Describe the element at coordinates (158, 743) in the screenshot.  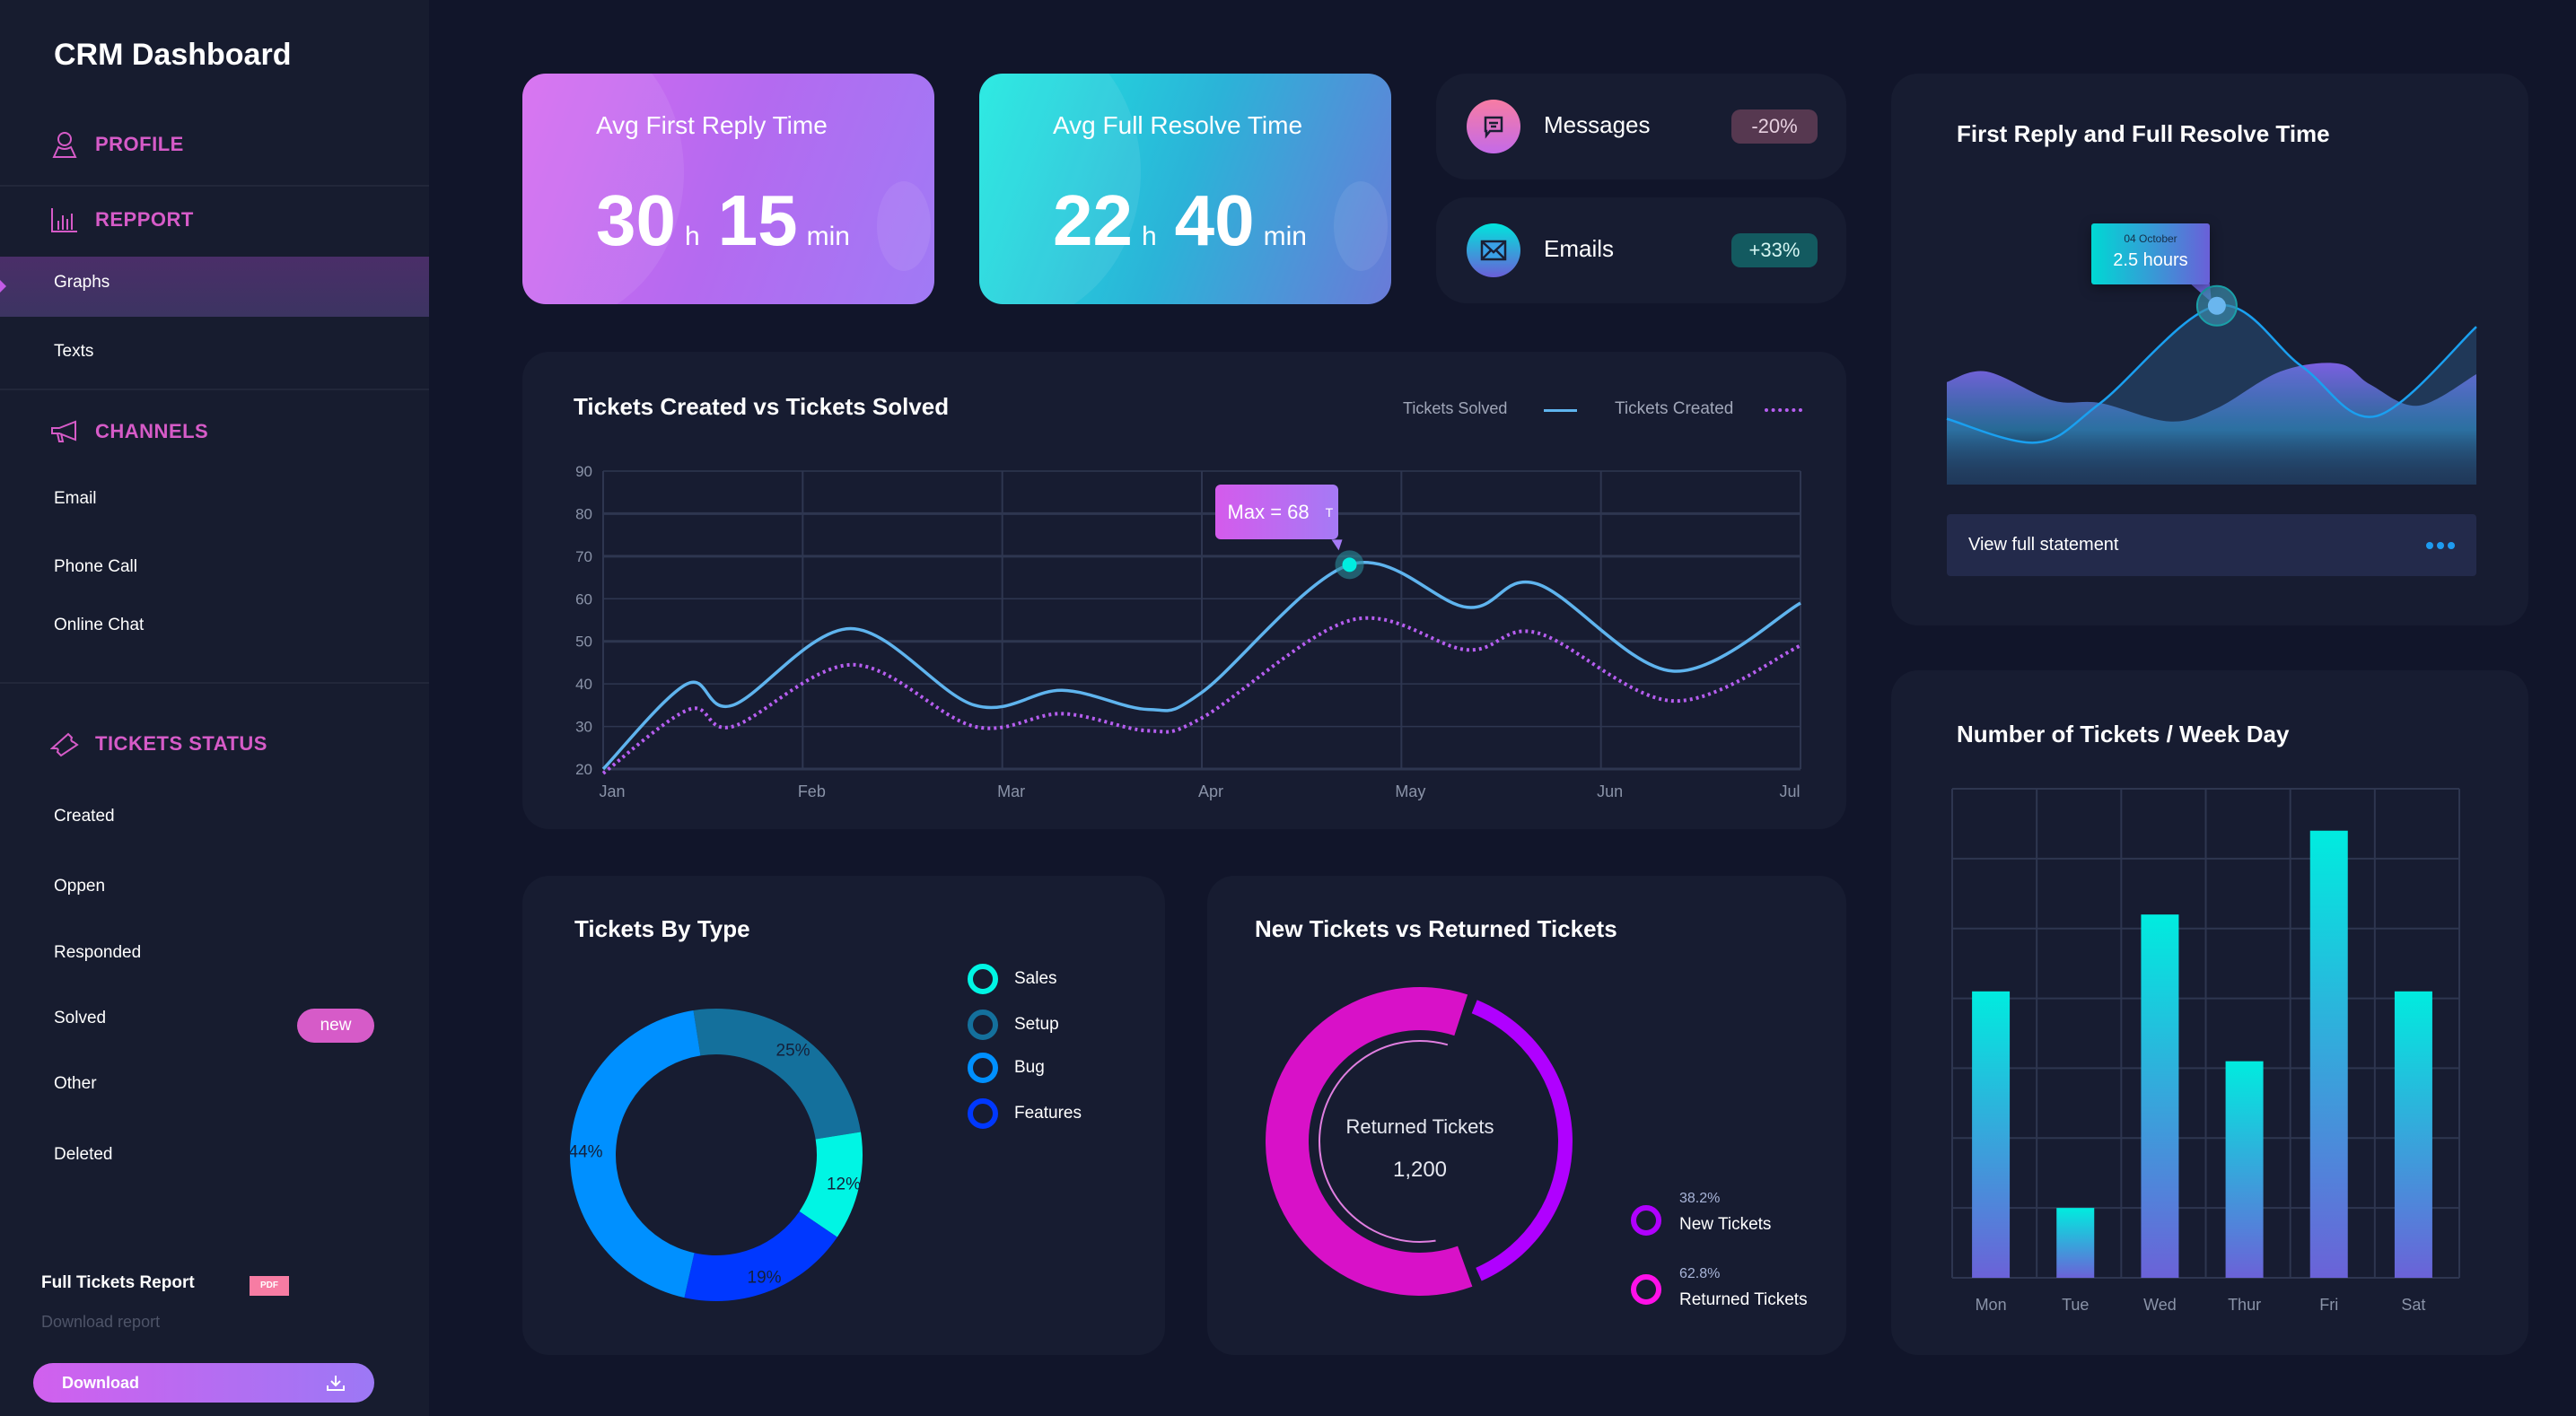
I see `sidebar-section-tickets-status: TICKETS STATUS` at that location.